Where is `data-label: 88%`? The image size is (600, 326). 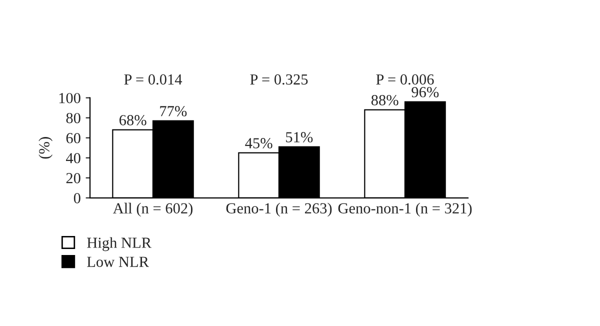
data-label: 88% is located at coordinates (384, 100).